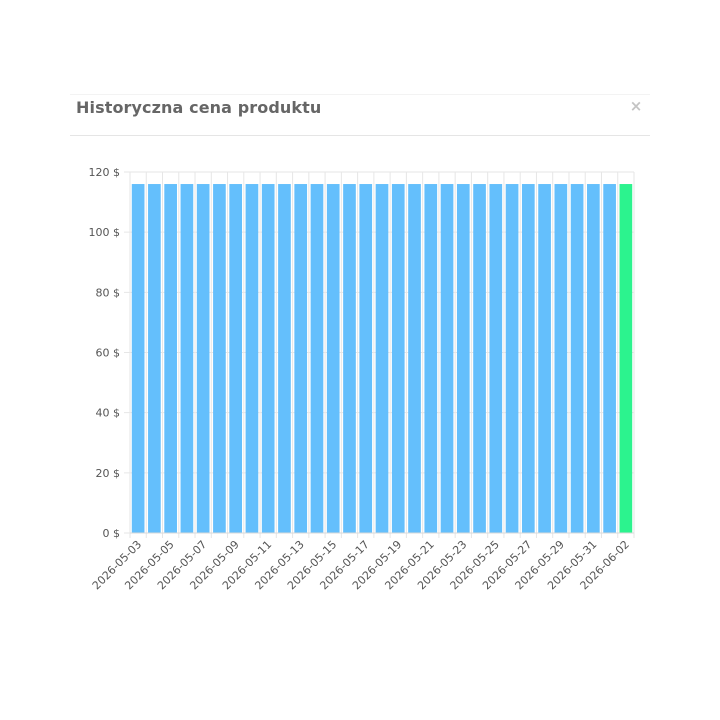  Describe the element at coordinates (108, 292) in the screenshot. I see `y-tick-label: 80 $` at that location.